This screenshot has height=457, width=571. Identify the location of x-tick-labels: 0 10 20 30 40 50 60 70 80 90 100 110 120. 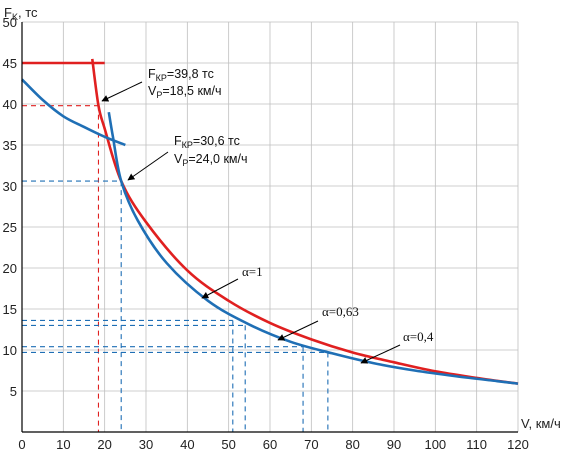
(273, 444).